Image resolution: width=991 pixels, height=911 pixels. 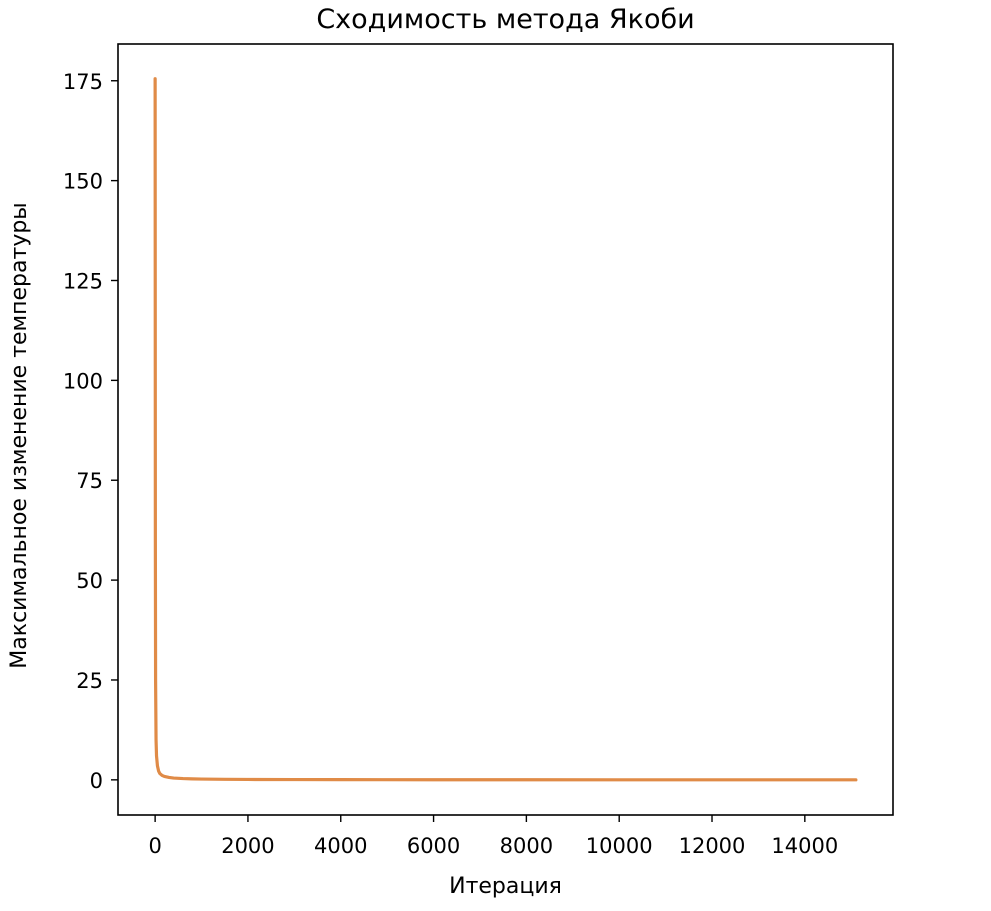 What do you see at coordinates (526, 846) in the screenshot?
I see `x-tick-label: 8000` at bounding box center [526, 846].